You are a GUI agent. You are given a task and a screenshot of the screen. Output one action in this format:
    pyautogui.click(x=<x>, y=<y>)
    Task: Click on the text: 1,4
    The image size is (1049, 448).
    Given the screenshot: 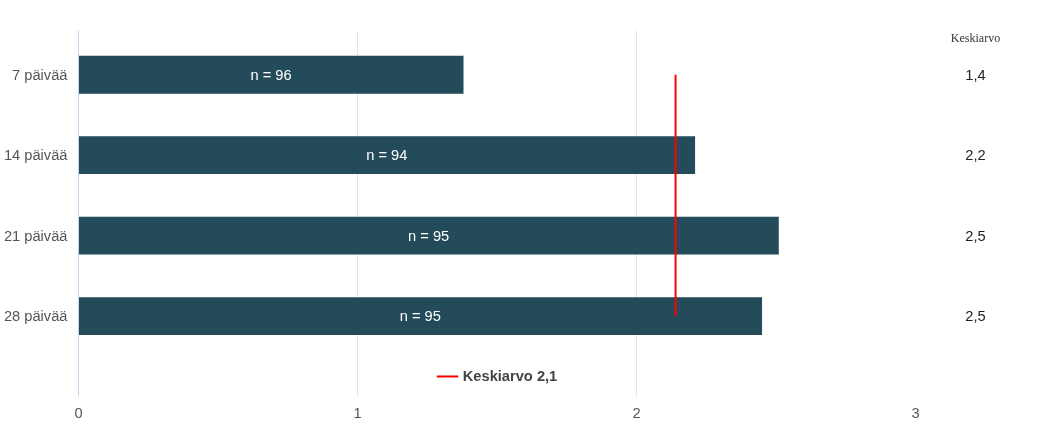 What is the action you would take?
    pyautogui.click(x=975, y=74)
    